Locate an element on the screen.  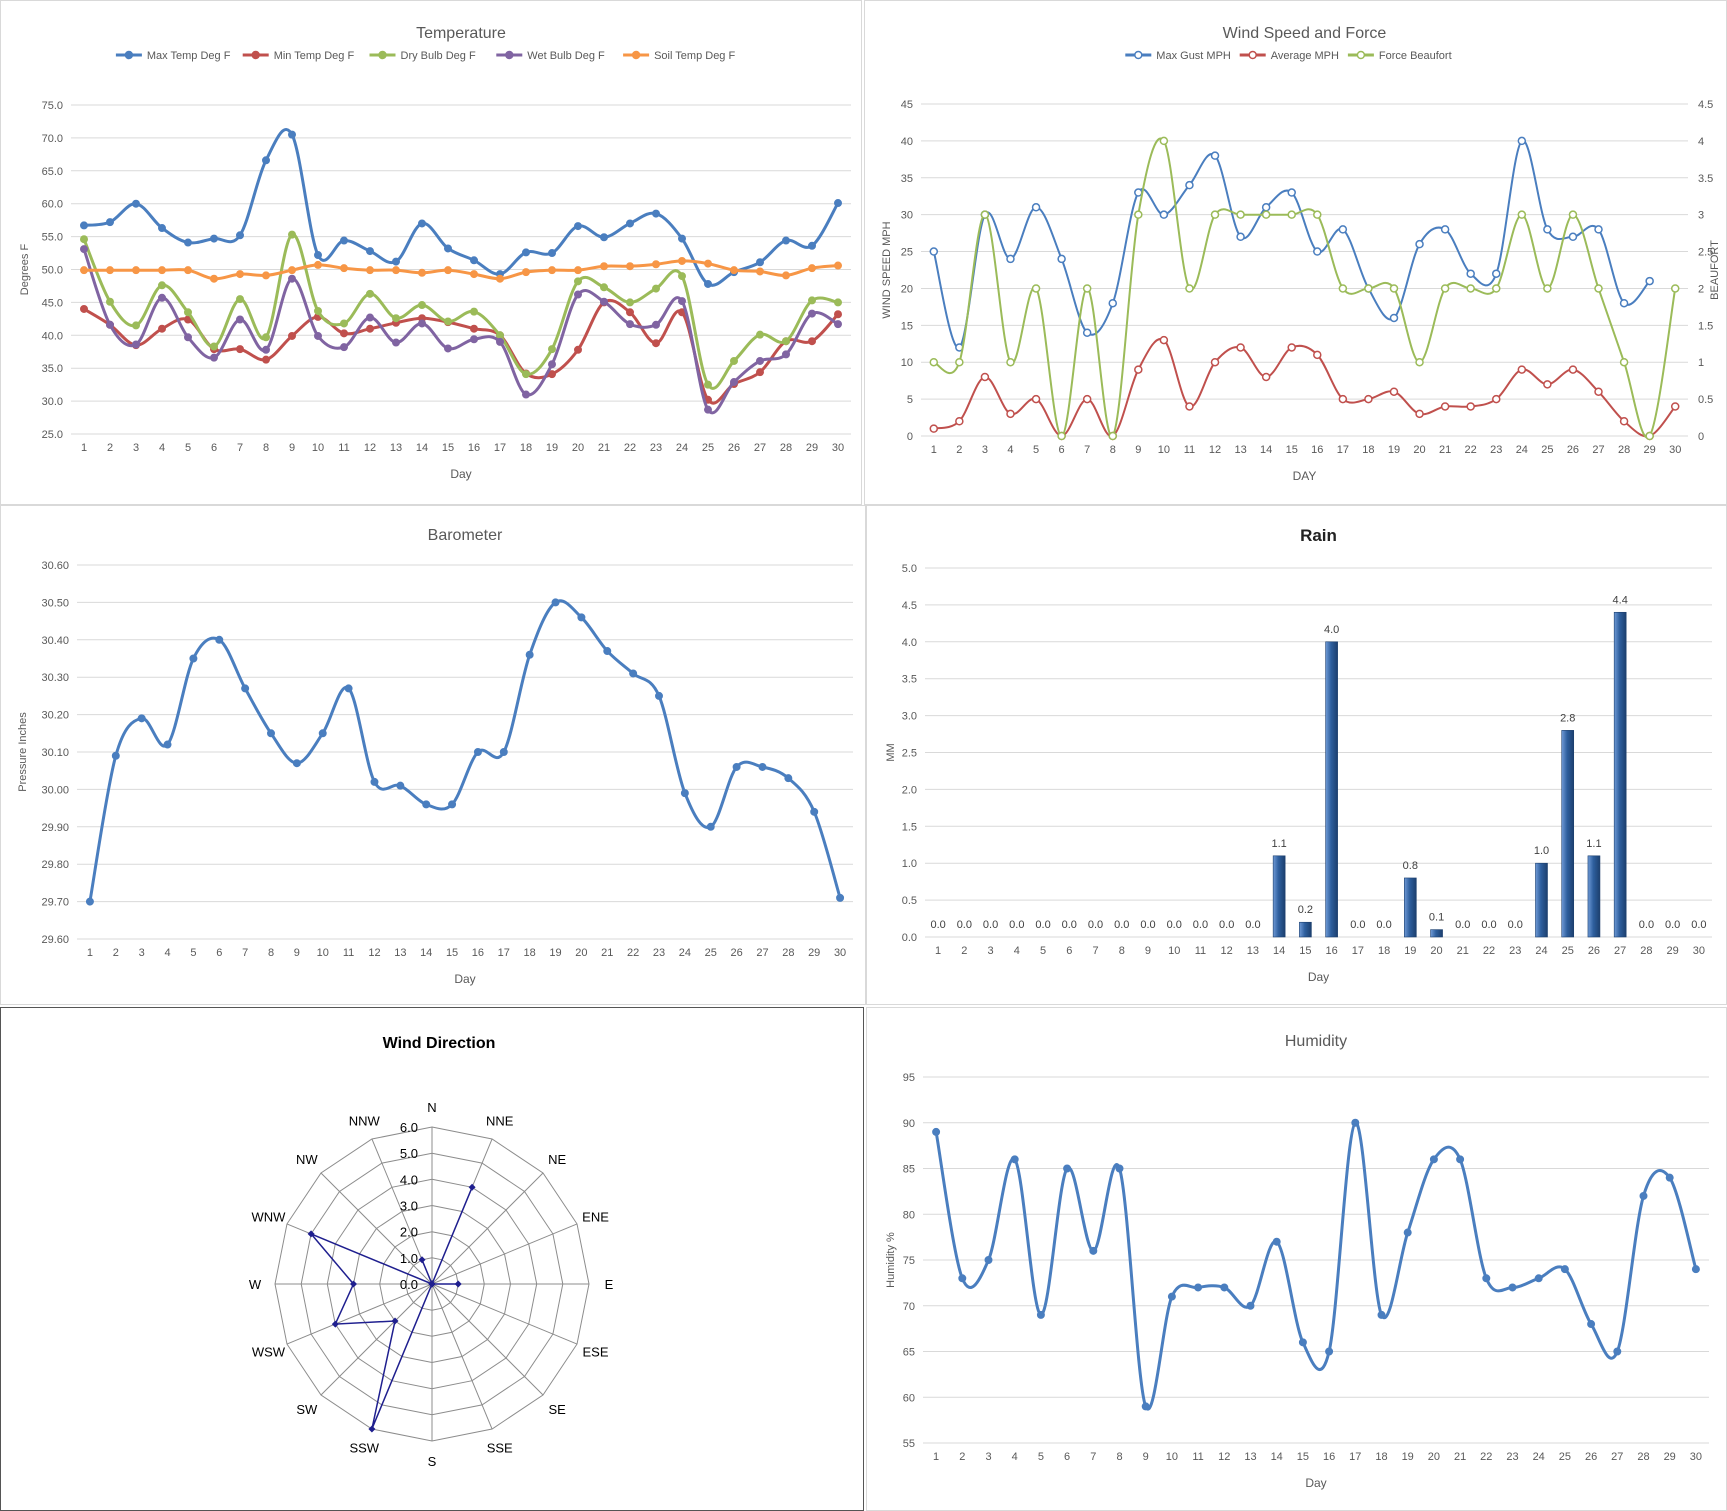
r-tick-label: 3.0 is located at coordinates (409, 1206).